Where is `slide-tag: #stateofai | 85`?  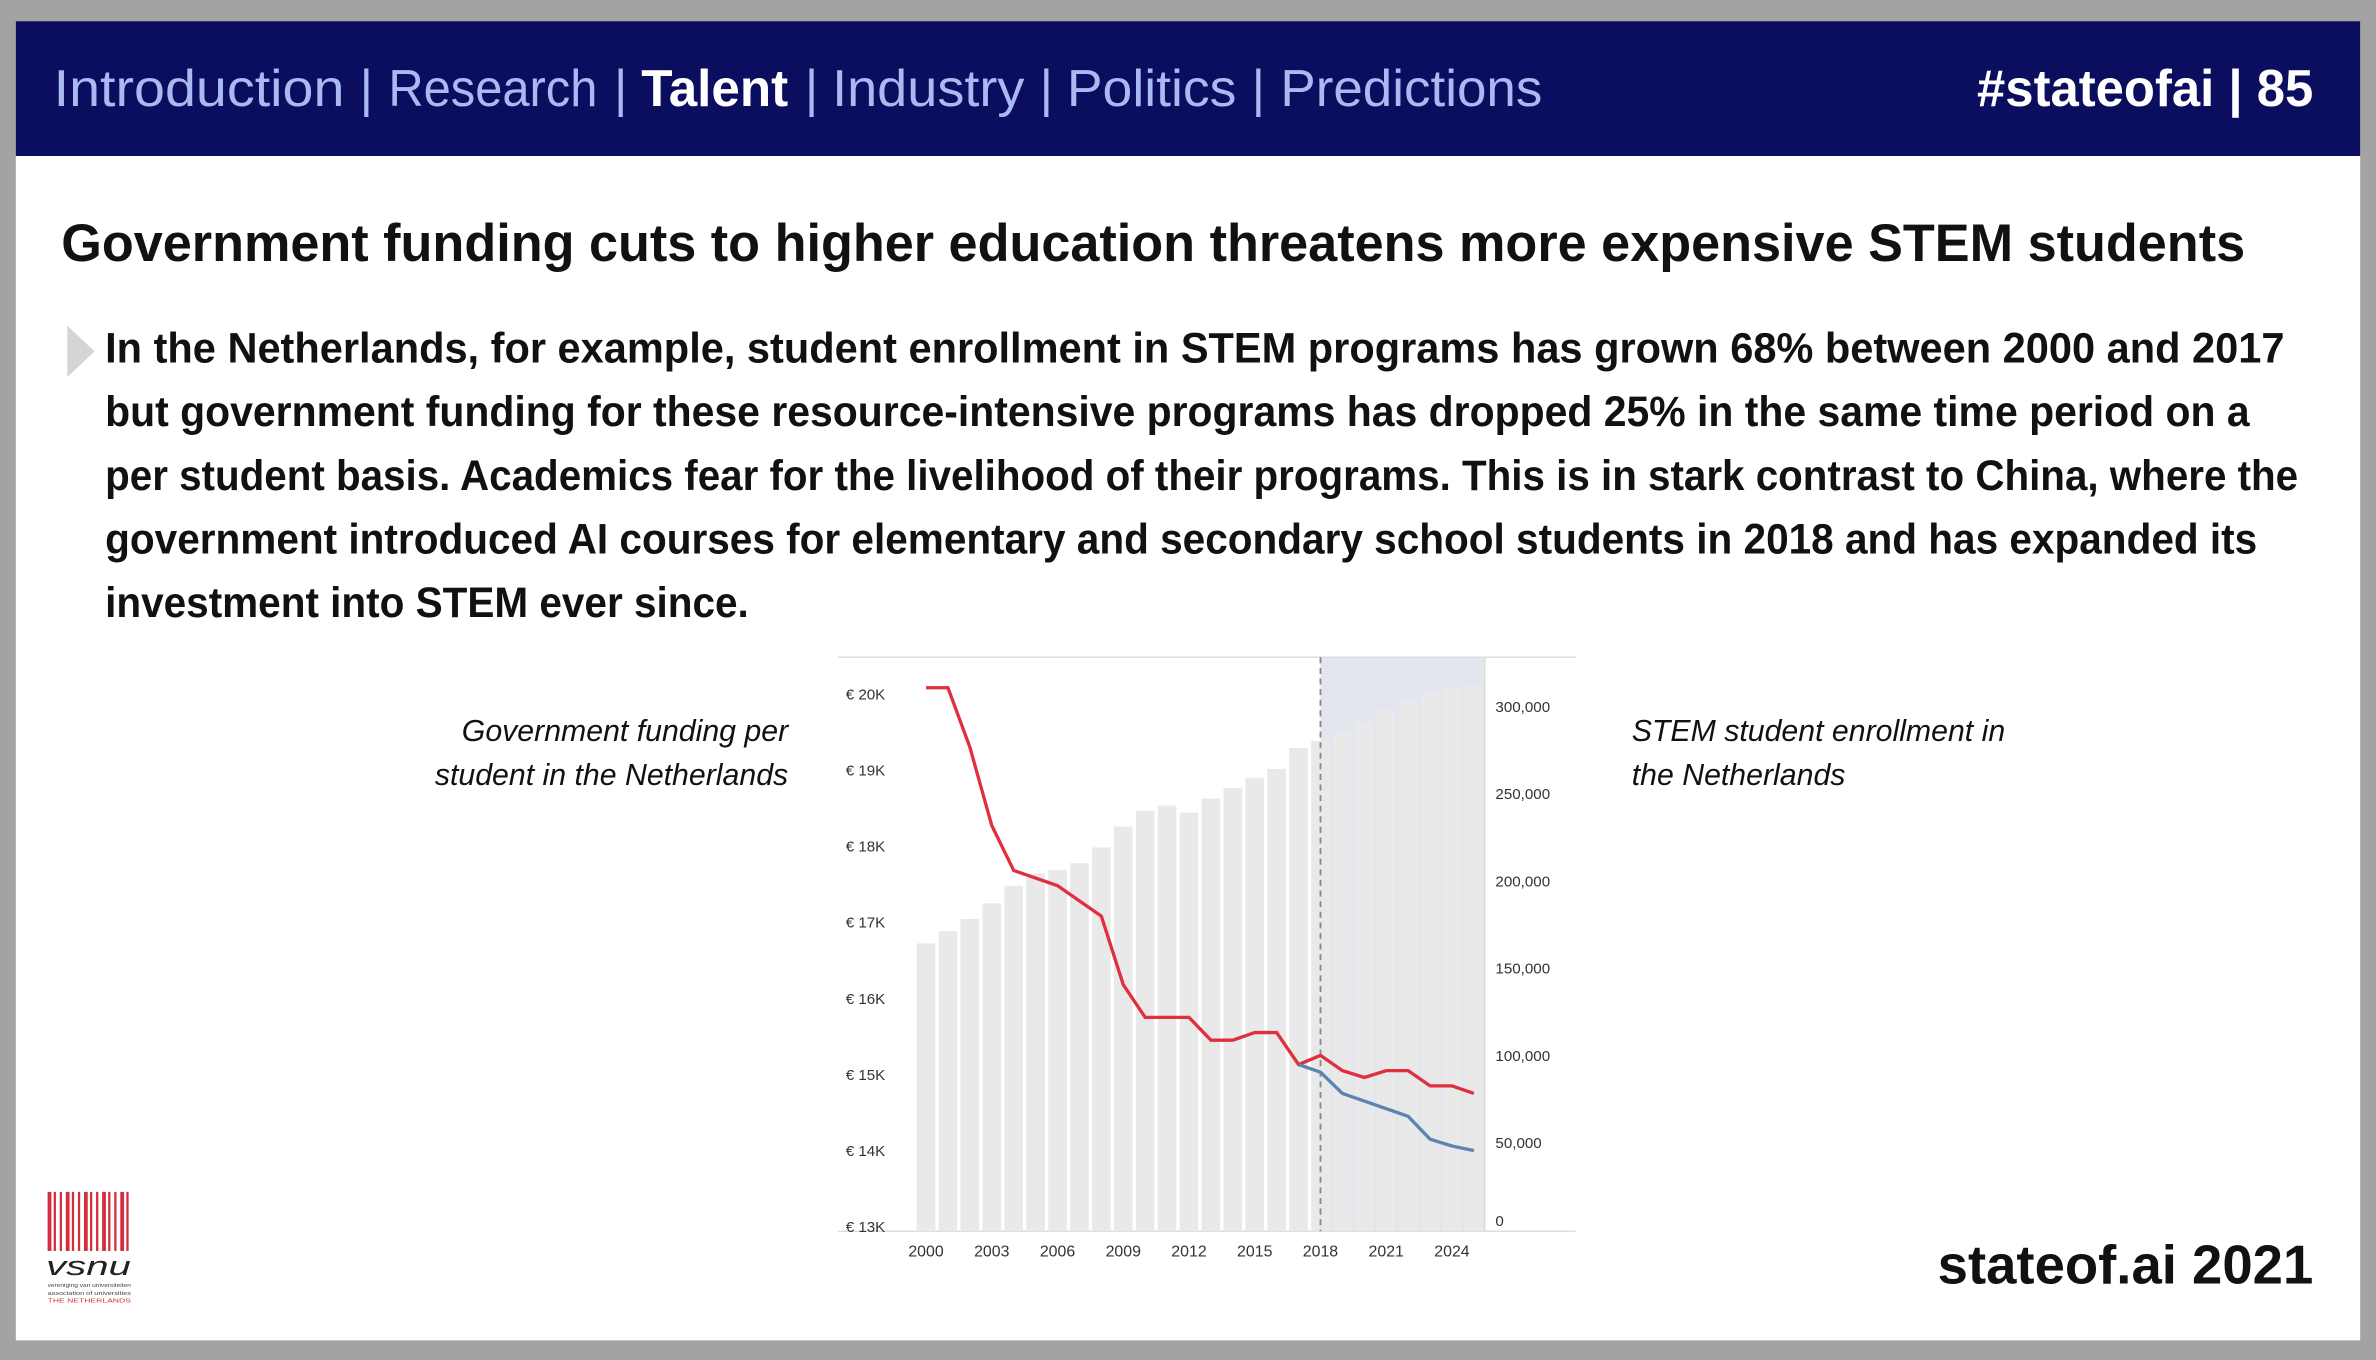 slide-tag: #stateofai | 85 is located at coordinates (2145, 88).